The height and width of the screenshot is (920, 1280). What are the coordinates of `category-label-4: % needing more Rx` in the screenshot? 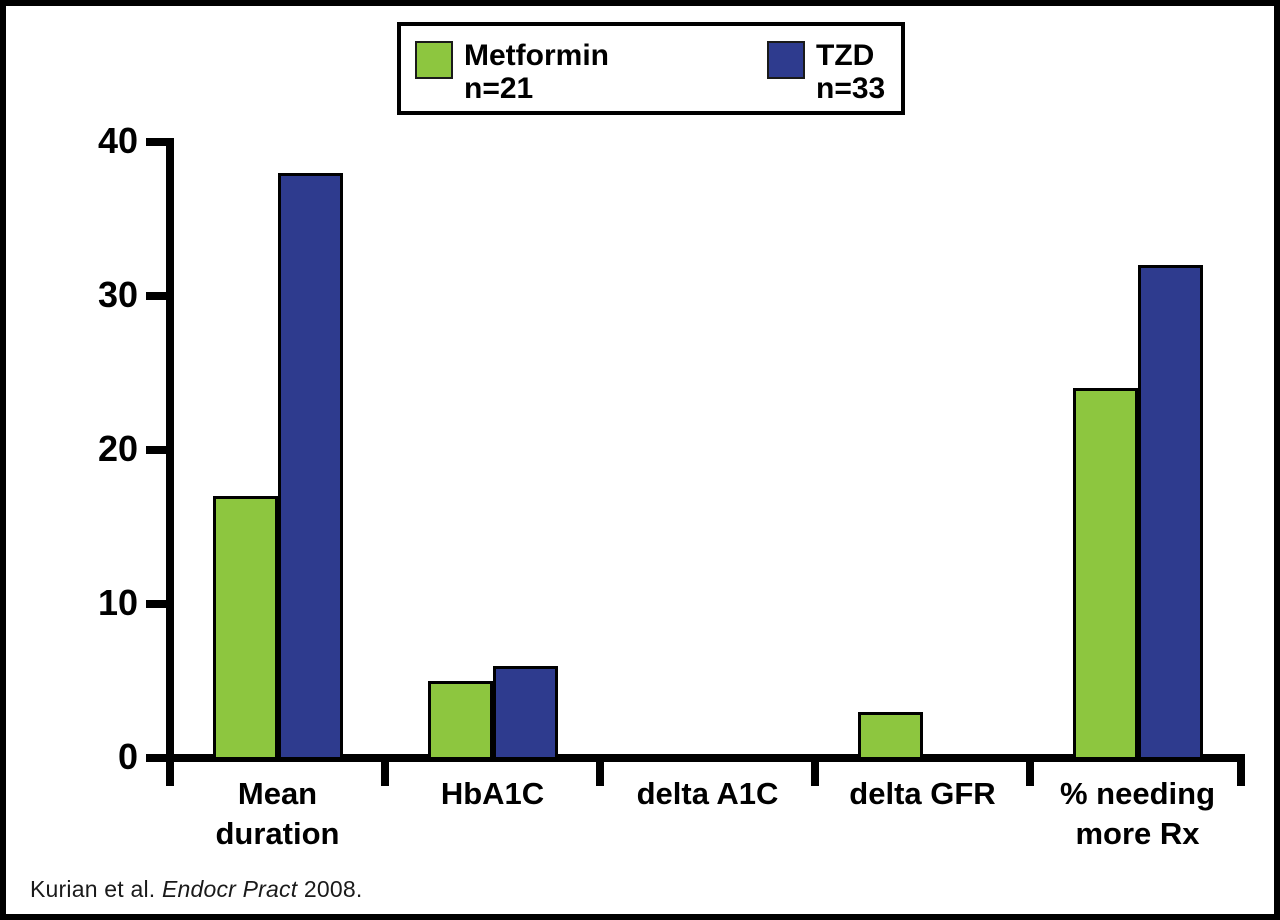 It's located at (1137, 814).